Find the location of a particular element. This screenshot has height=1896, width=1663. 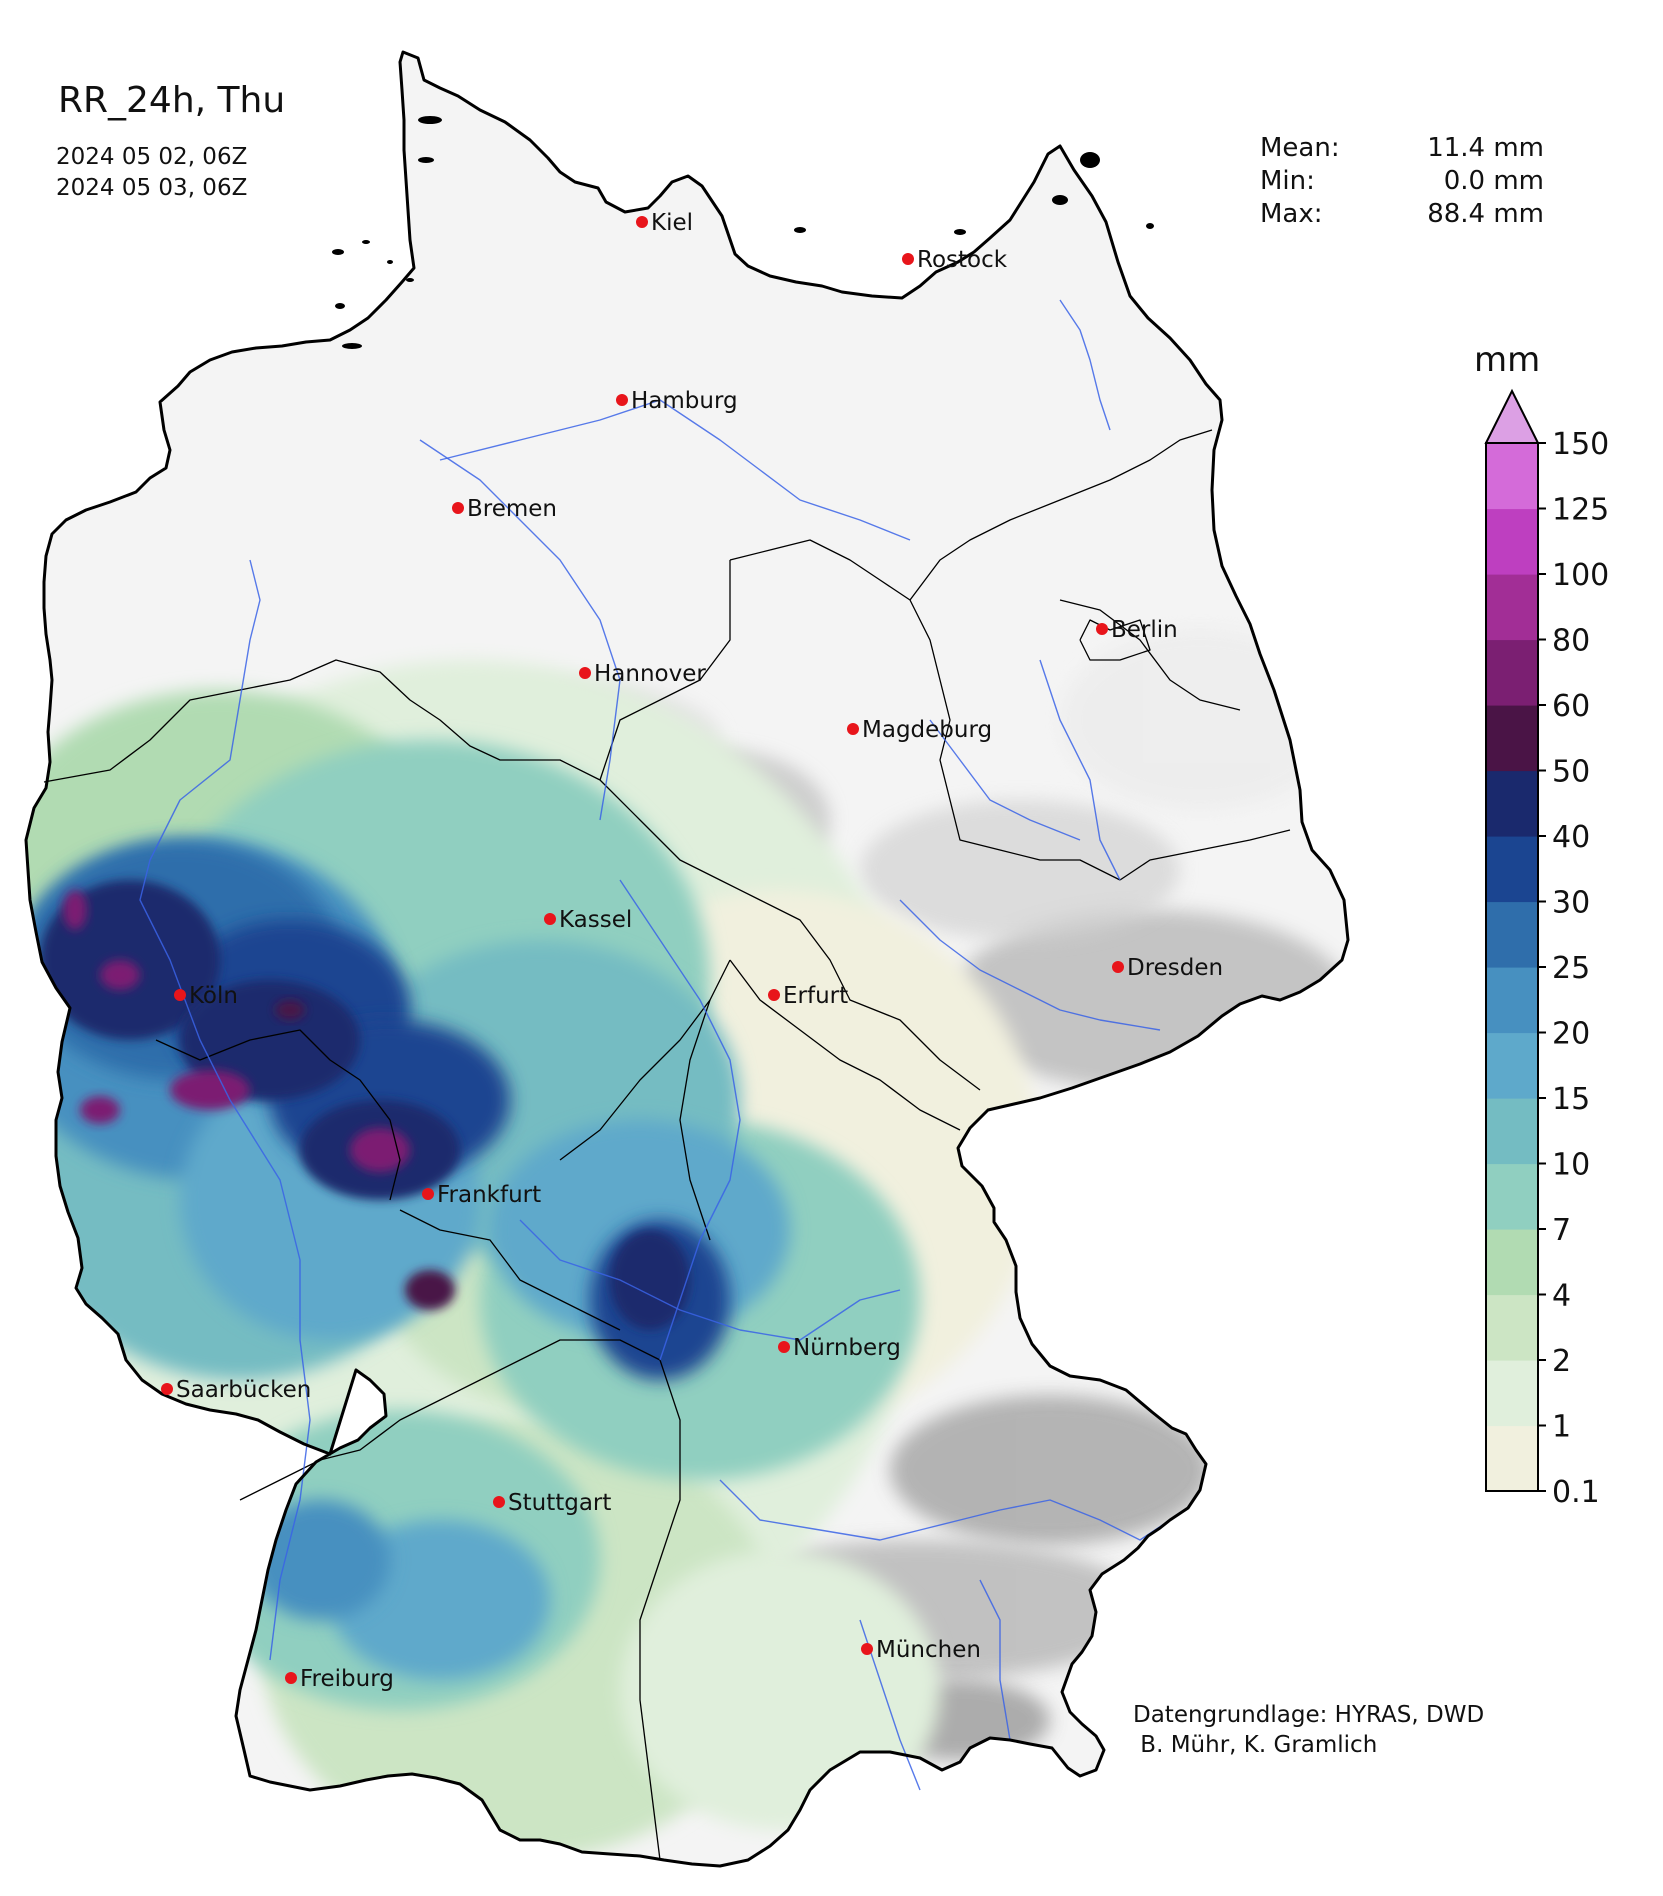

colorbar-unit: mm is located at coordinates (1507, 360).